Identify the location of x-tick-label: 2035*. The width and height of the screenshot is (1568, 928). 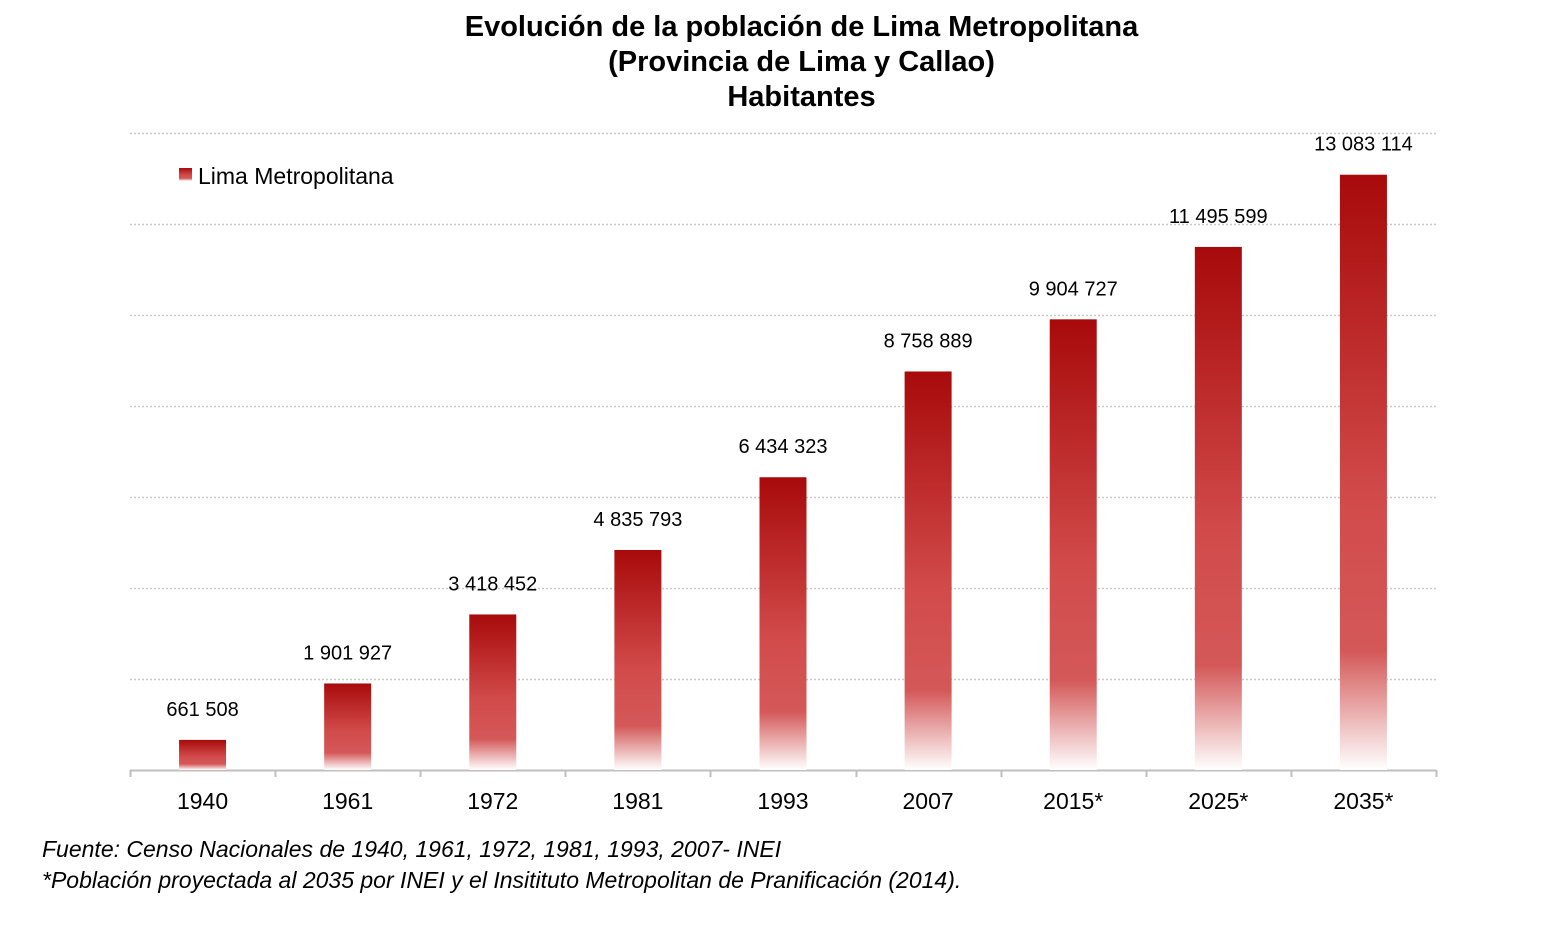
(1363, 801).